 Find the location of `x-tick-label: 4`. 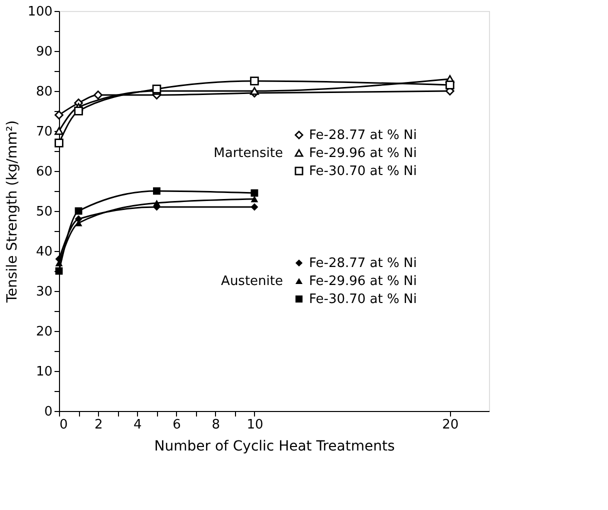

x-tick-label: 4 is located at coordinates (138, 425).